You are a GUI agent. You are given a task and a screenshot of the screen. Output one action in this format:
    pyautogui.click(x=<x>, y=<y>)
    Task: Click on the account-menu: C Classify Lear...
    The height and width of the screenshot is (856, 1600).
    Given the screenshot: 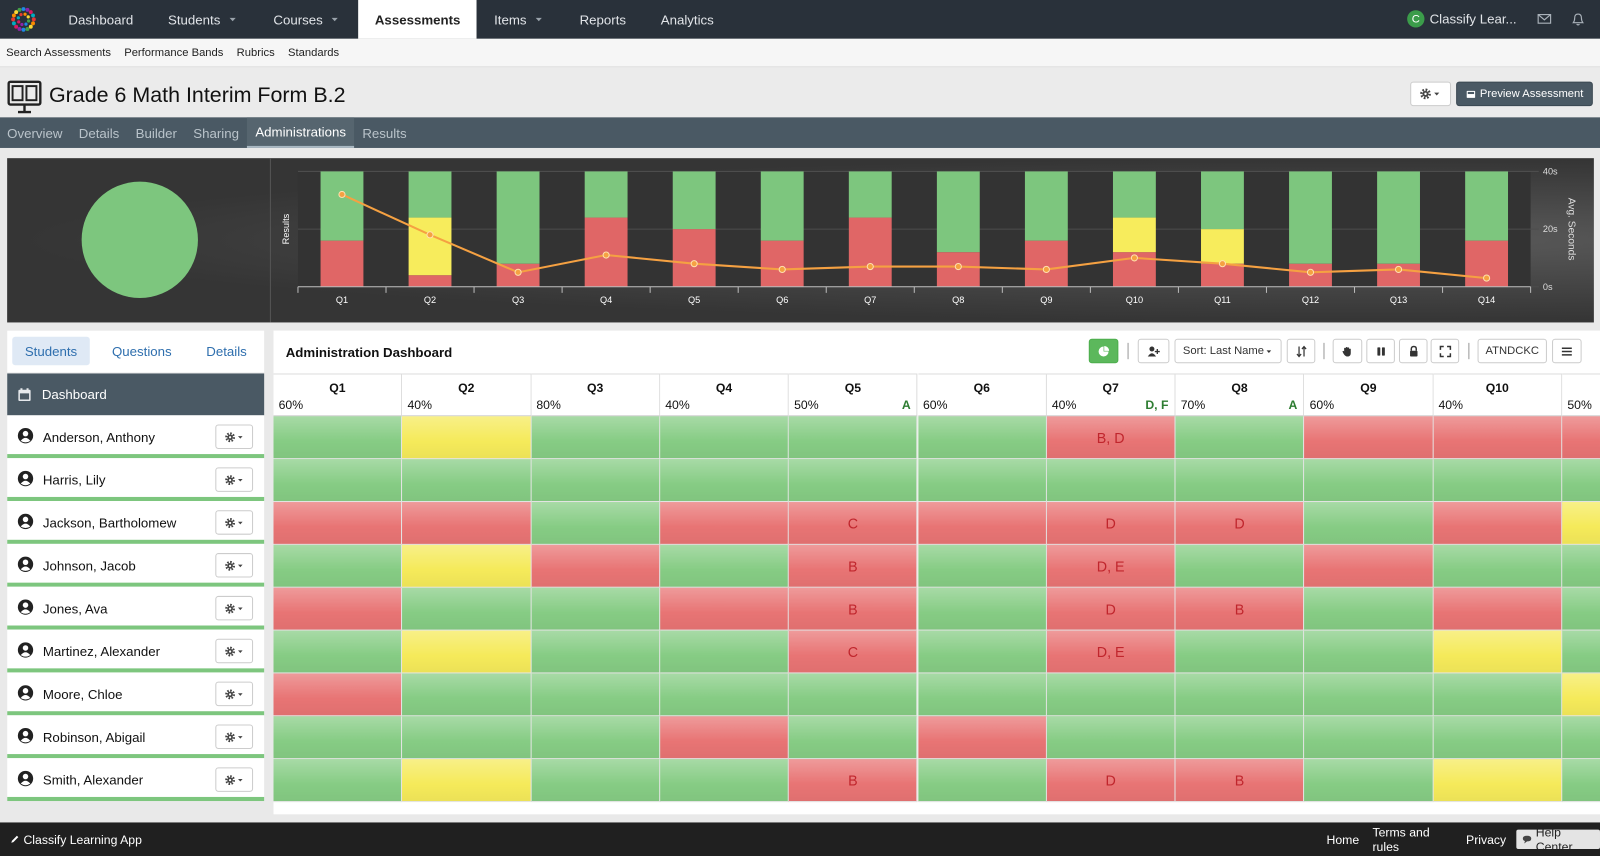 What is the action you would take?
    pyautogui.click(x=1462, y=19)
    